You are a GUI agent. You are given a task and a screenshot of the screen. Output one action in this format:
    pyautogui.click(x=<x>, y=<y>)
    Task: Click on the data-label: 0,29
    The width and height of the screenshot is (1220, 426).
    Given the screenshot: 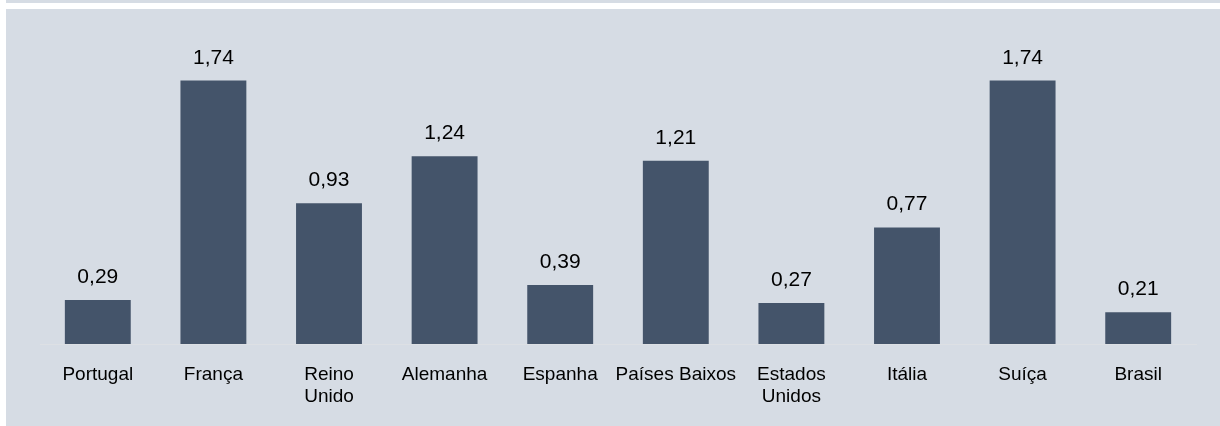 What is the action you would take?
    pyautogui.click(x=98, y=276)
    